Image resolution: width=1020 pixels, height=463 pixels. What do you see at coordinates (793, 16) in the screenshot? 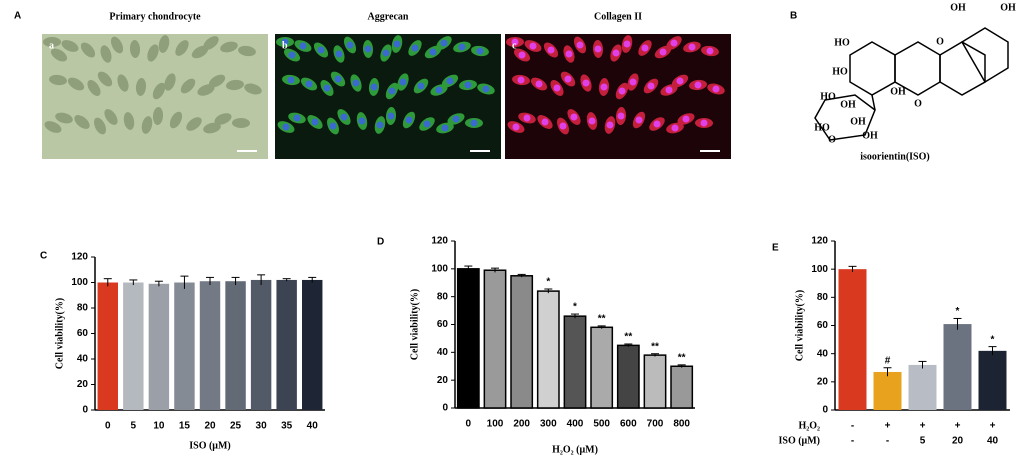
I see `panel-label: B` at bounding box center [793, 16].